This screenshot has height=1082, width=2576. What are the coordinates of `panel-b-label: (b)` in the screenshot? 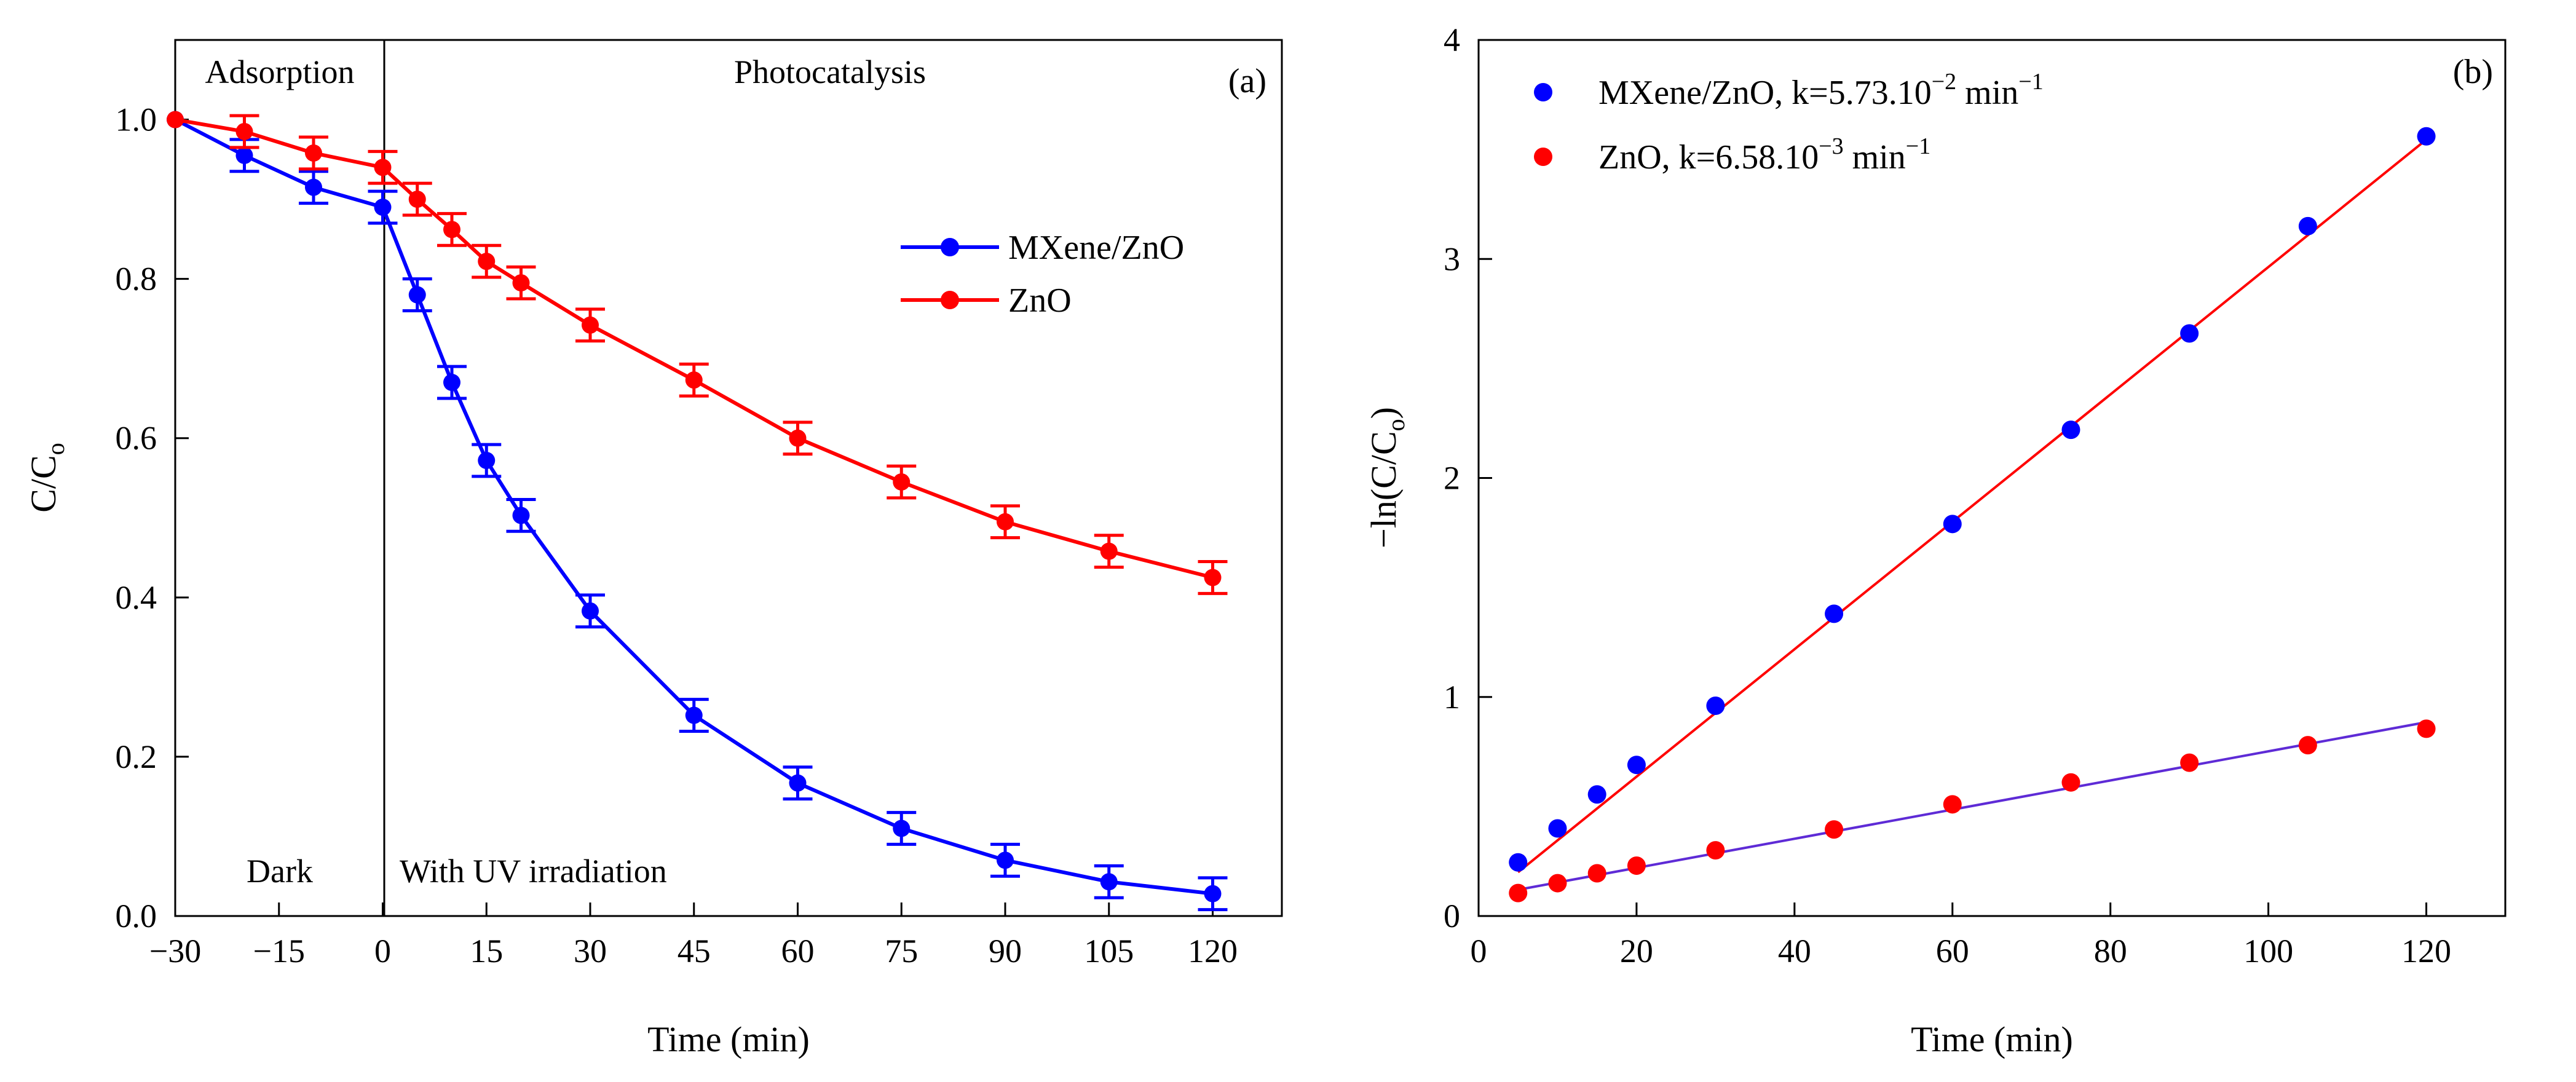 It's located at (2473, 72).